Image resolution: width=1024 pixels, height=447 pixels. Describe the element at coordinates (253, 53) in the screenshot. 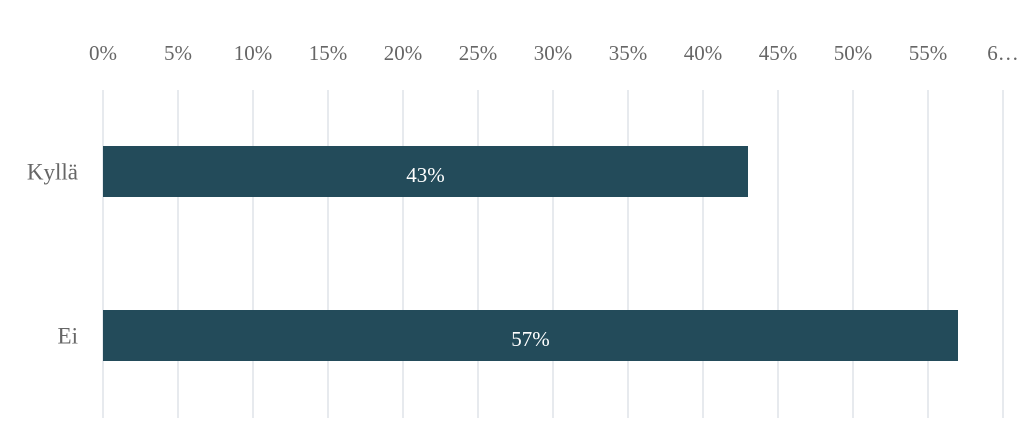

I see `x-tick-label: 10%` at that location.